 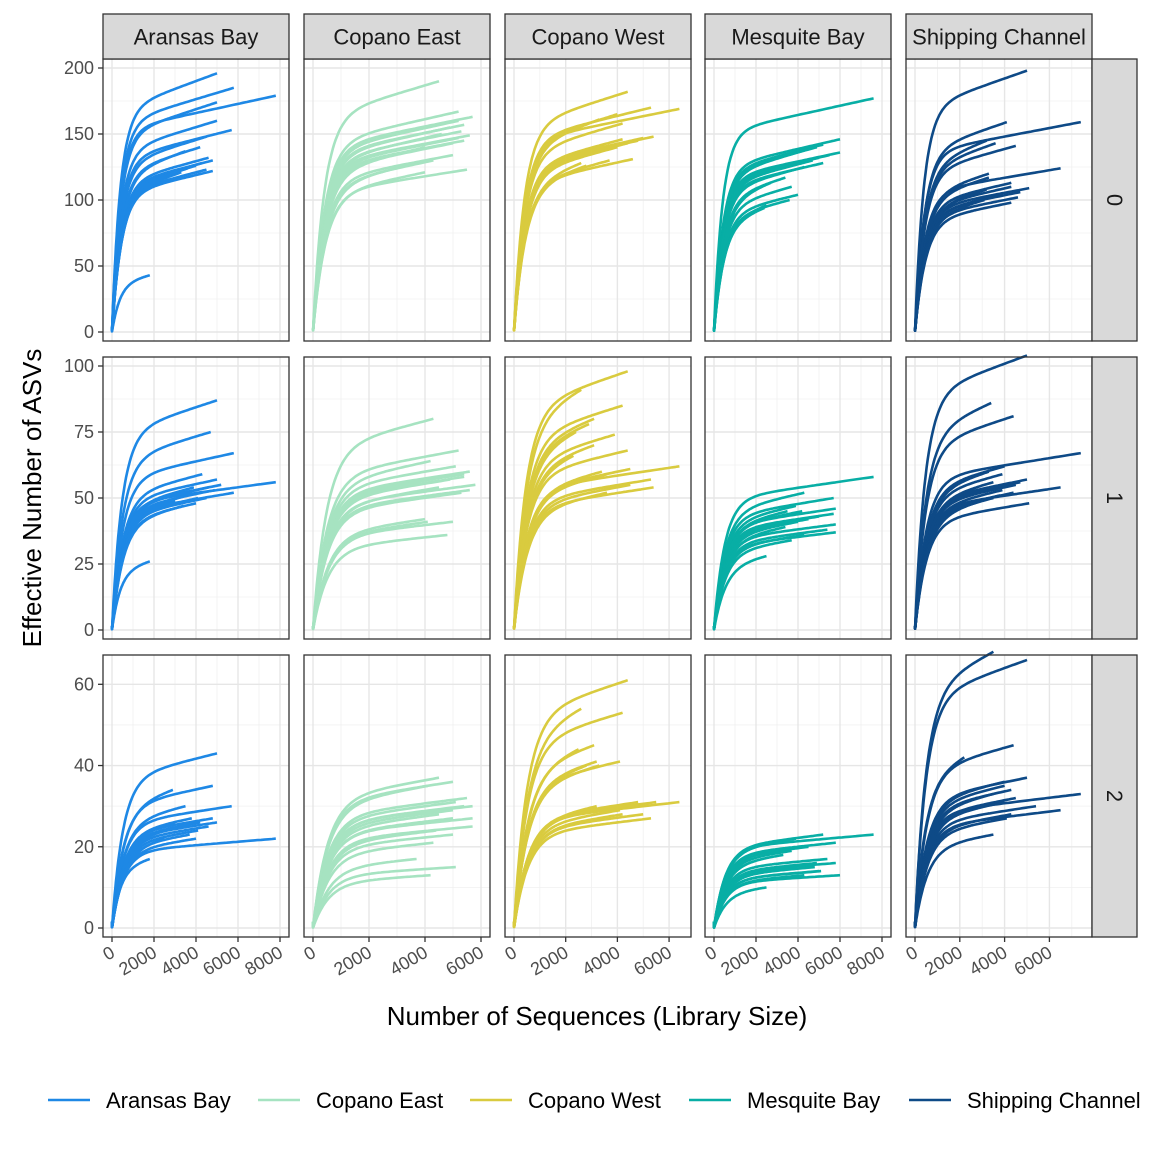 I want to click on panel-background, so click(x=598, y=796).